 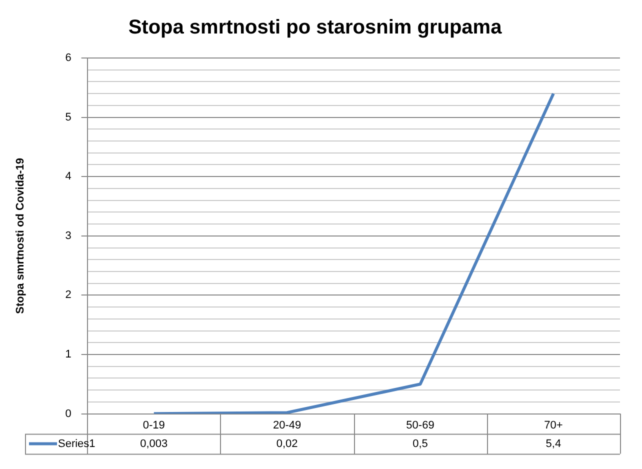 I want to click on y-tick-label: 6, so click(x=68, y=58).